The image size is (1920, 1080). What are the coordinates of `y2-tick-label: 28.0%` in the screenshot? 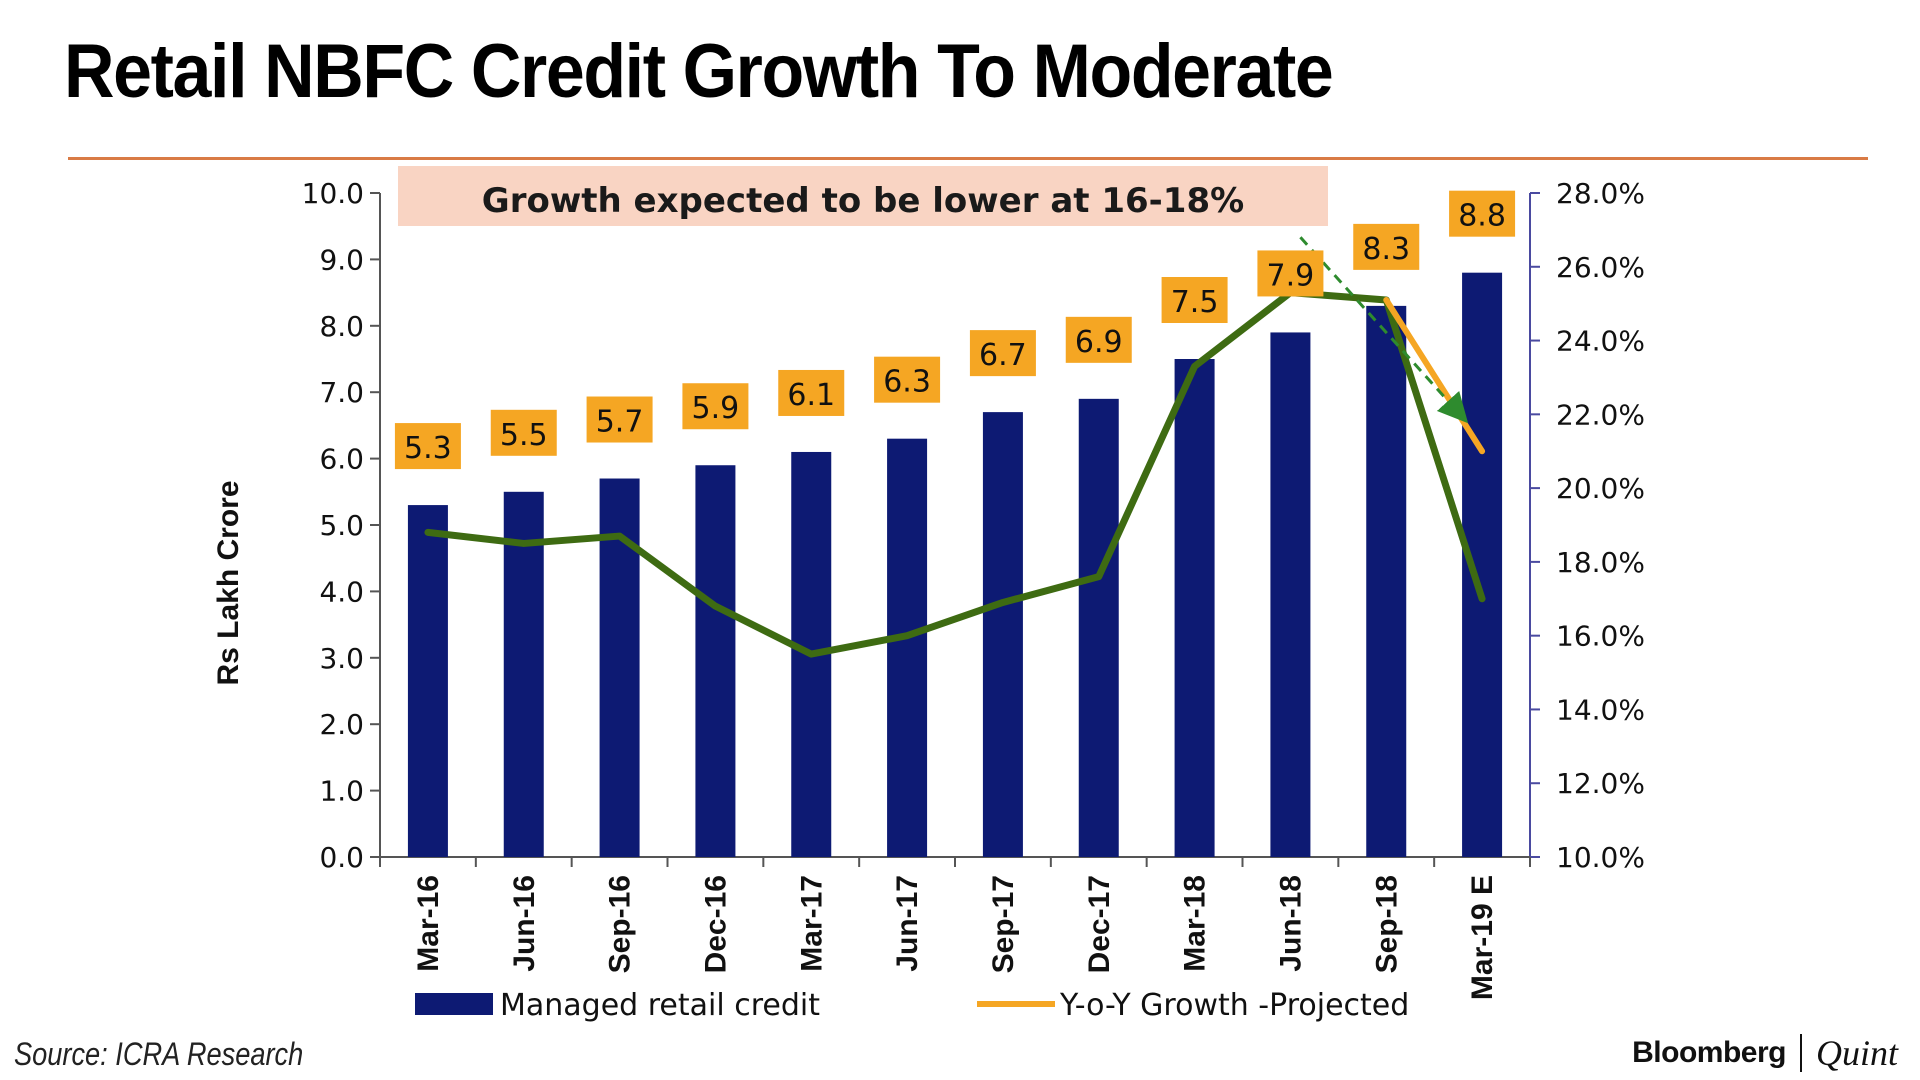 It's located at (1600, 193).